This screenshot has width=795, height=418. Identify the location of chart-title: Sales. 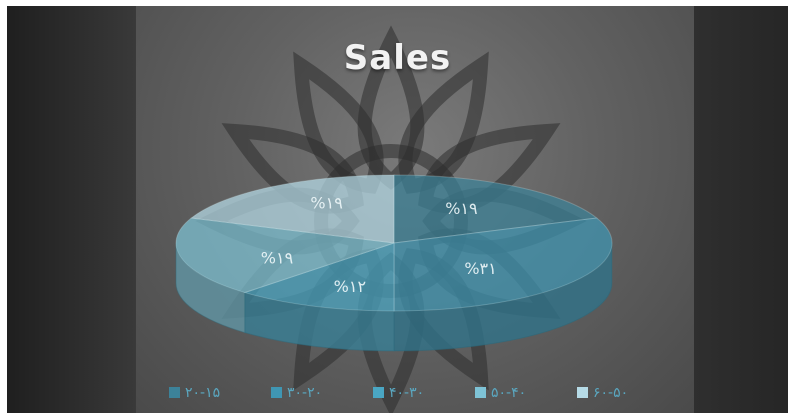
(397, 58).